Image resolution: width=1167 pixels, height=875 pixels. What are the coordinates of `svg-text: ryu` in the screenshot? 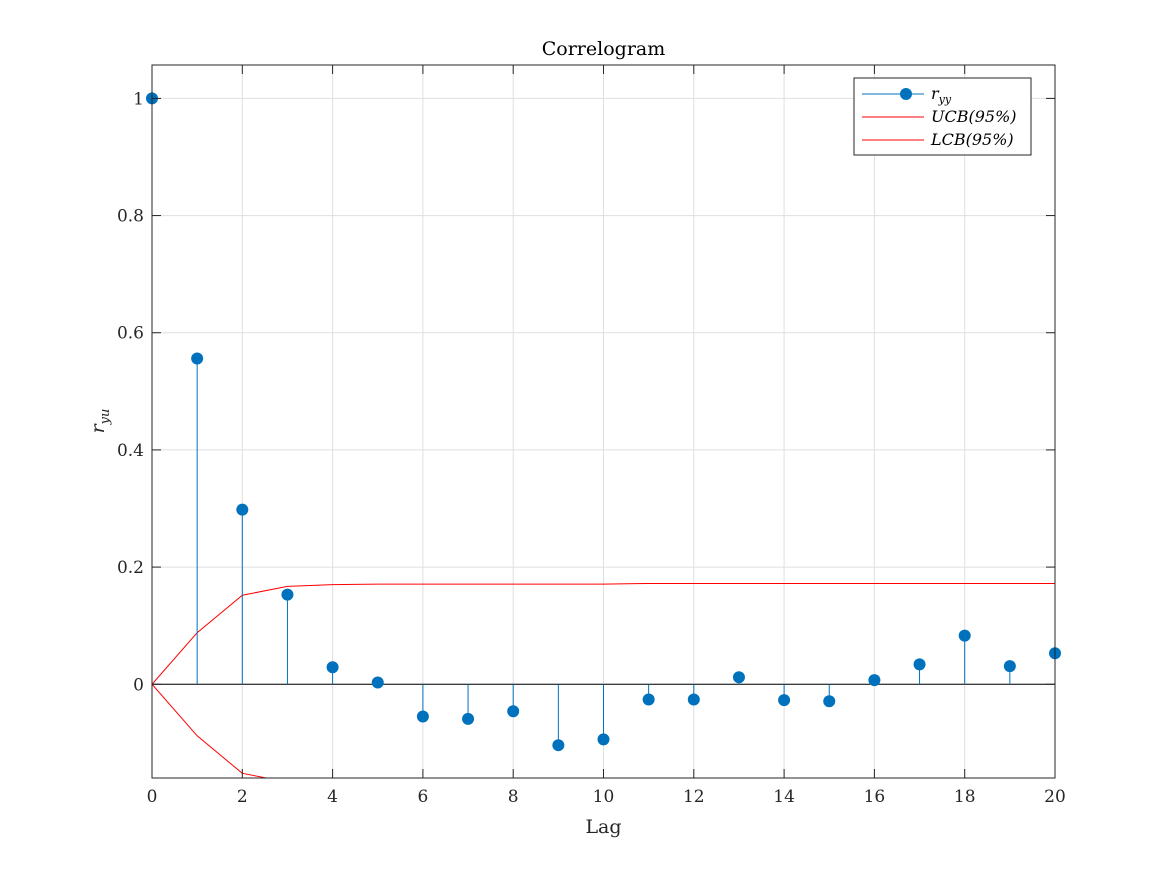 It's located at (100, 421).